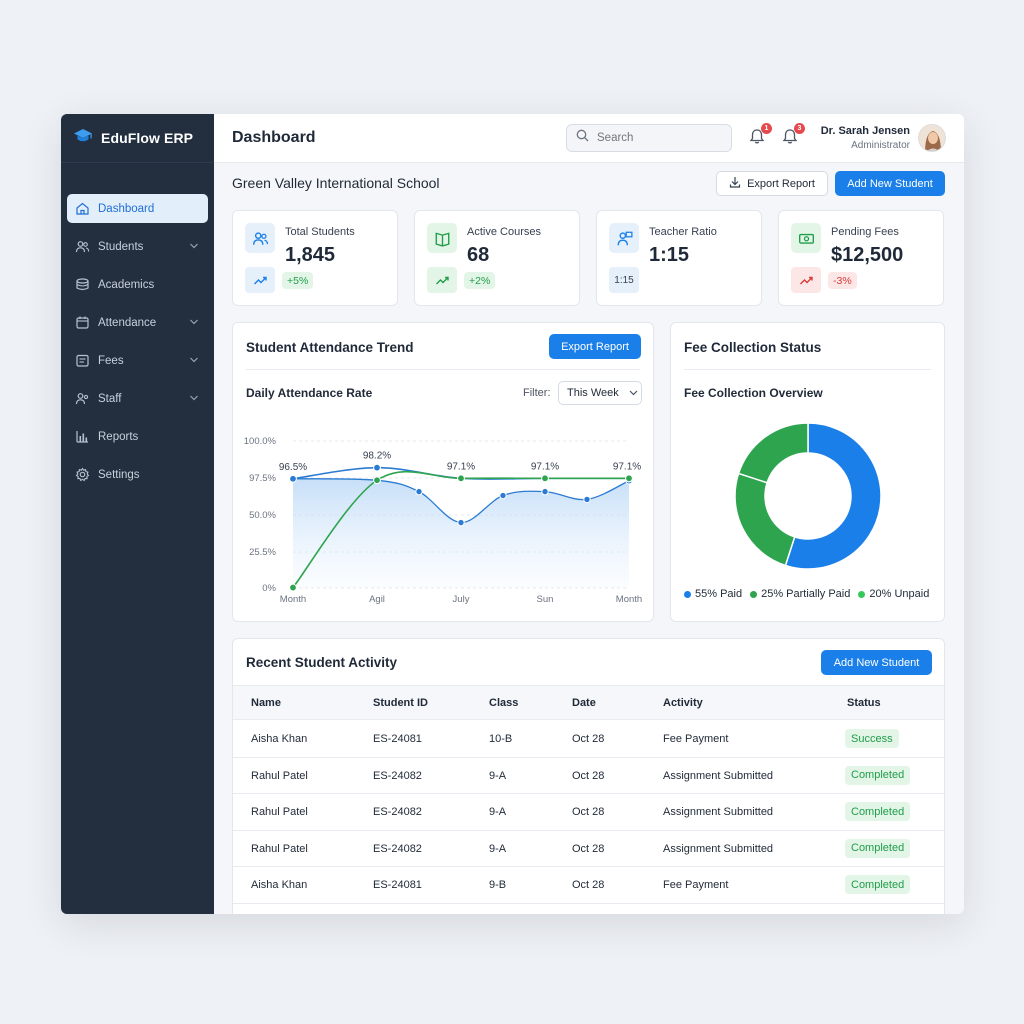 This screenshot has width=1024, height=1024. I want to click on notification-badge: 1, so click(766, 128).